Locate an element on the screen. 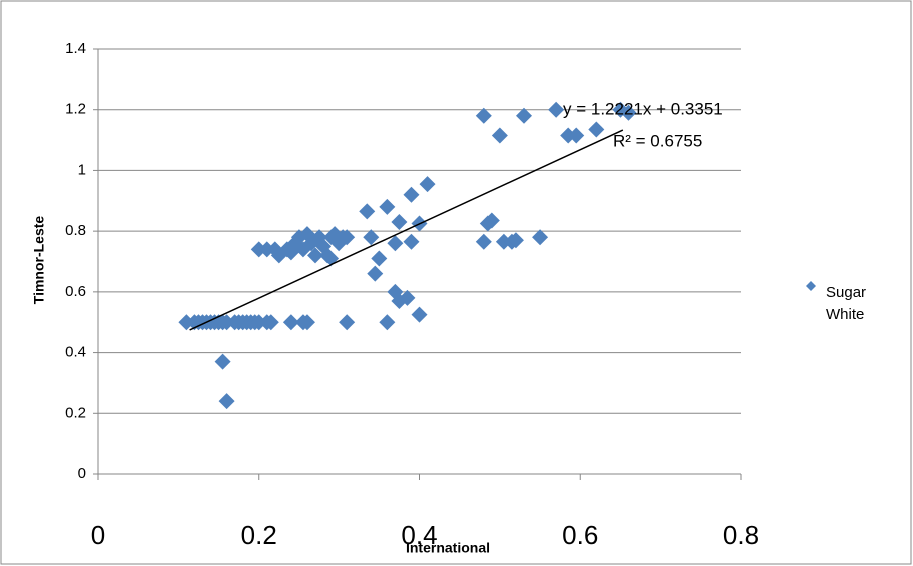 This screenshot has width=913, height=566. y-tick-label: 1 is located at coordinates (82, 169).